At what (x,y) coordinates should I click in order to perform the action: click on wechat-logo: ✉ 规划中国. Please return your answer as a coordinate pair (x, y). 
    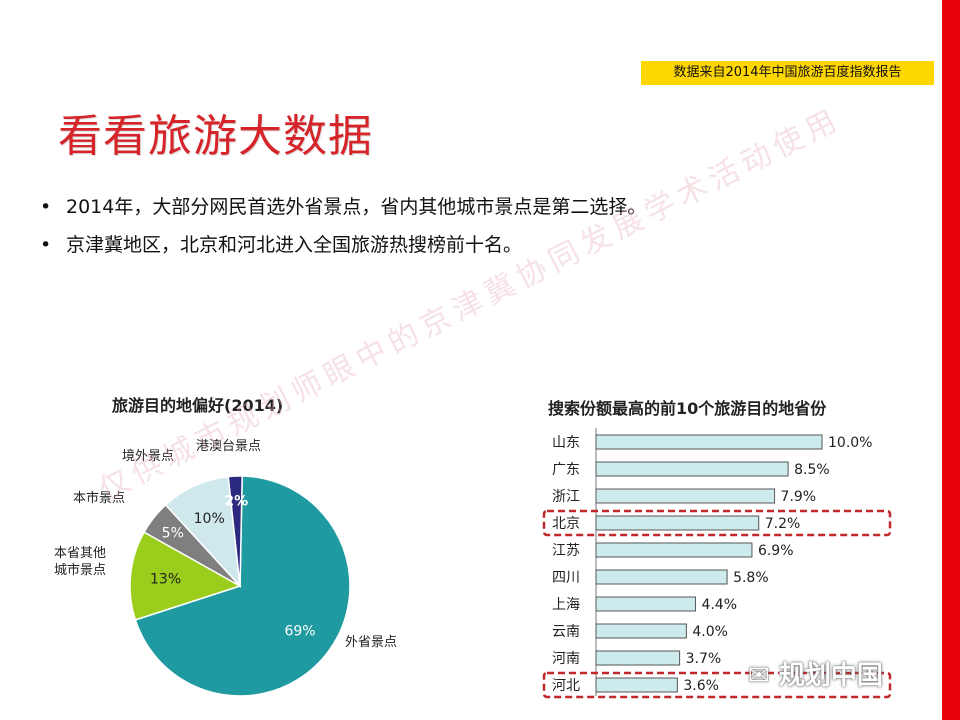
    Looking at the image, I should click on (815, 673).